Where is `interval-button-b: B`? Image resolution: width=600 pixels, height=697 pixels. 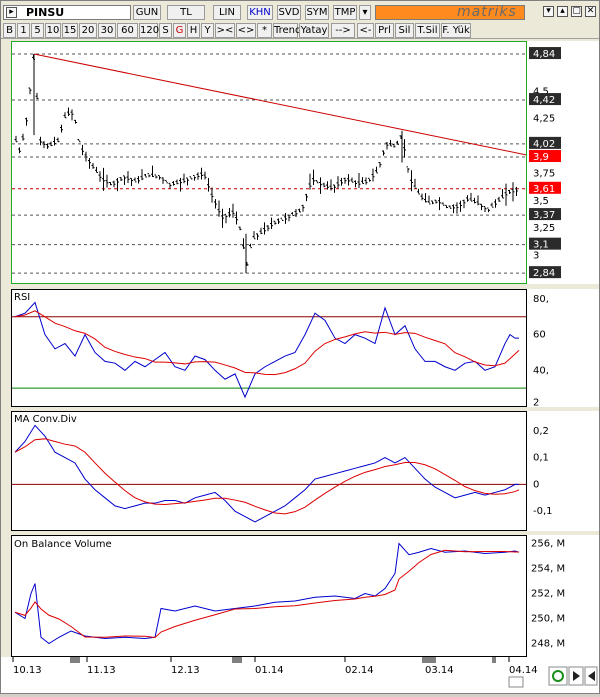
interval-button-b: B is located at coordinates (9, 30).